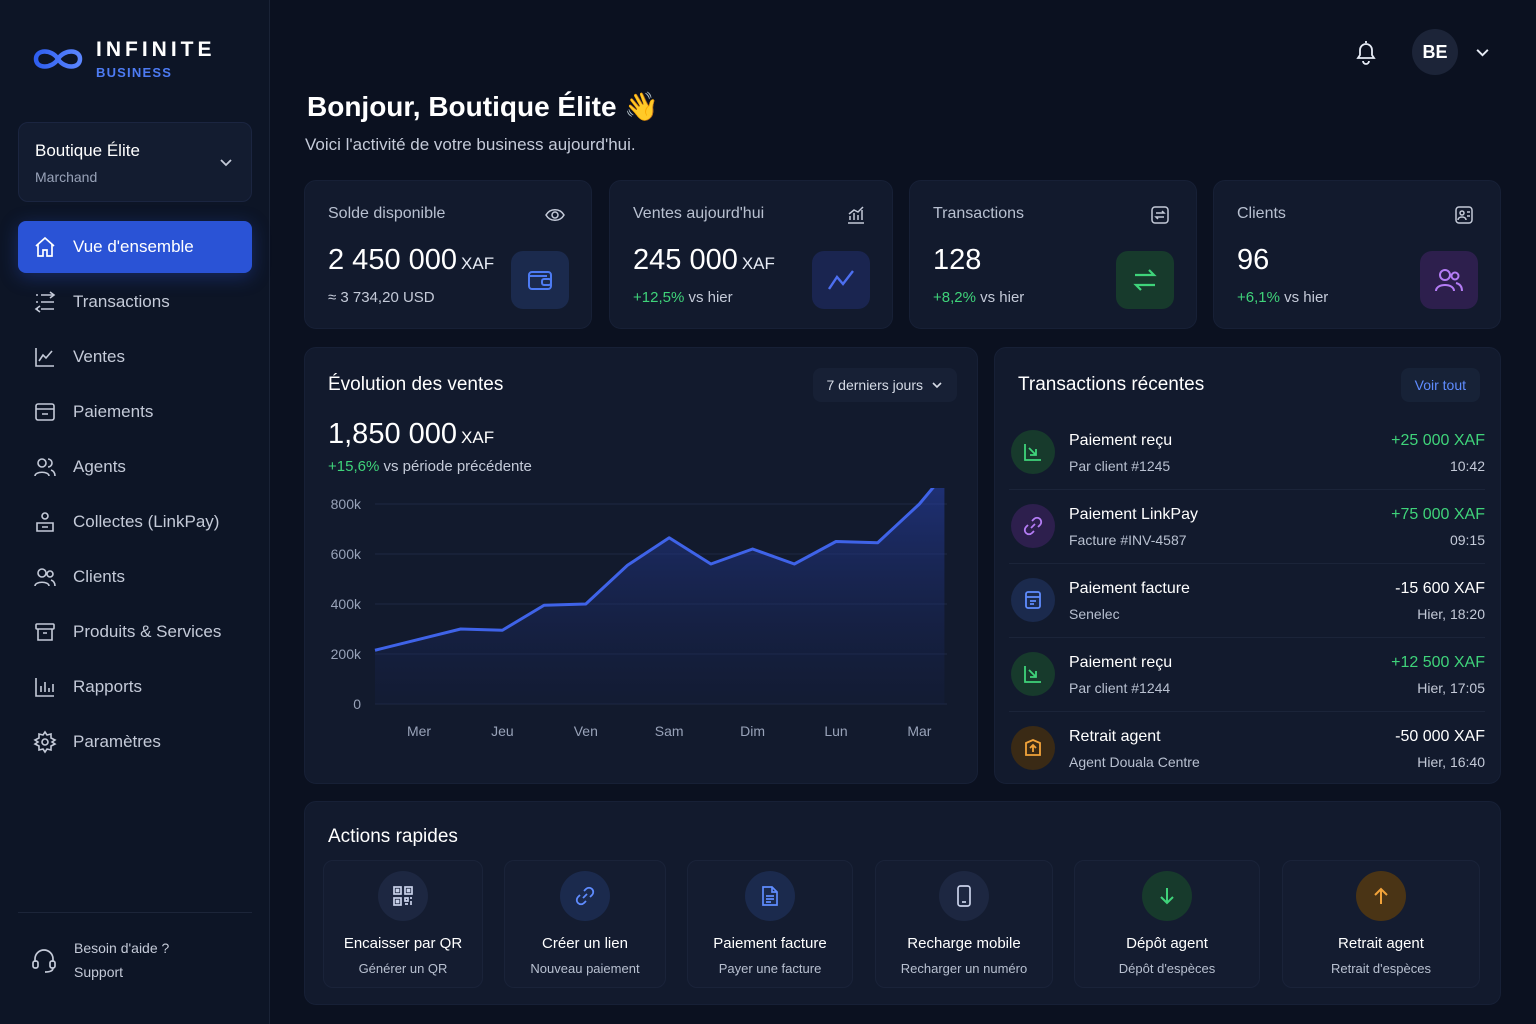 Image resolution: width=1536 pixels, height=1024 pixels. I want to click on qa-label: Retrait agent, so click(1381, 943).